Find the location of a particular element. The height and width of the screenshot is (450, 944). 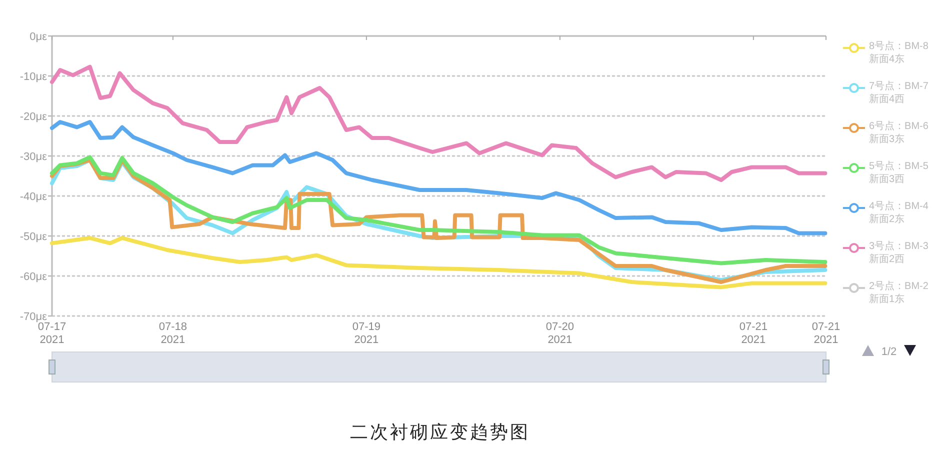

x-tick-label: 07-17 2021 is located at coordinates (52, 333).